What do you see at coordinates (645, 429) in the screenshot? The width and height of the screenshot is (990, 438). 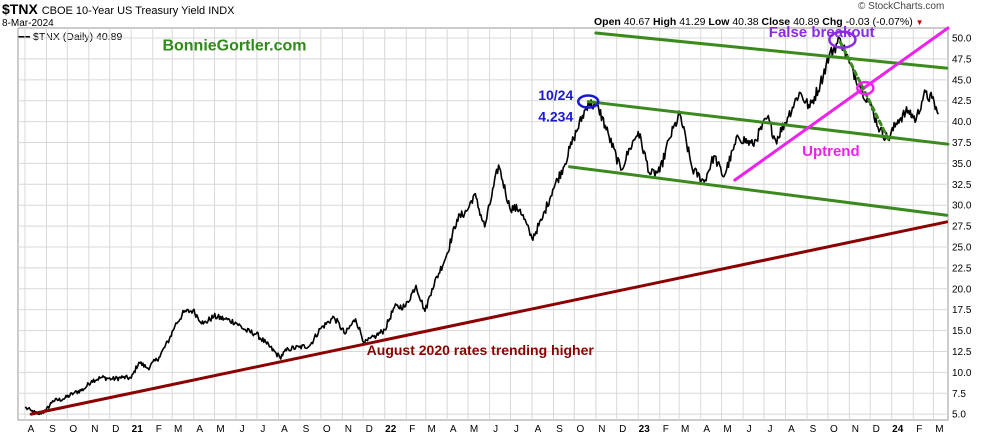 I see `x-tick-label: 23` at bounding box center [645, 429].